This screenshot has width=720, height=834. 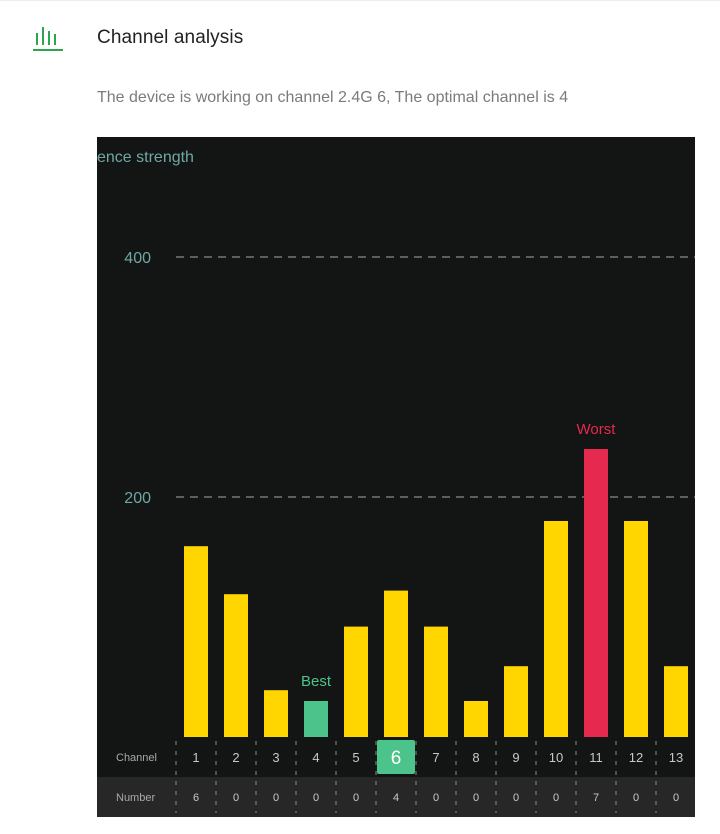 What do you see at coordinates (136, 758) in the screenshot?
I see `channel-row-label: Channel` at bounding box center [136, 758].